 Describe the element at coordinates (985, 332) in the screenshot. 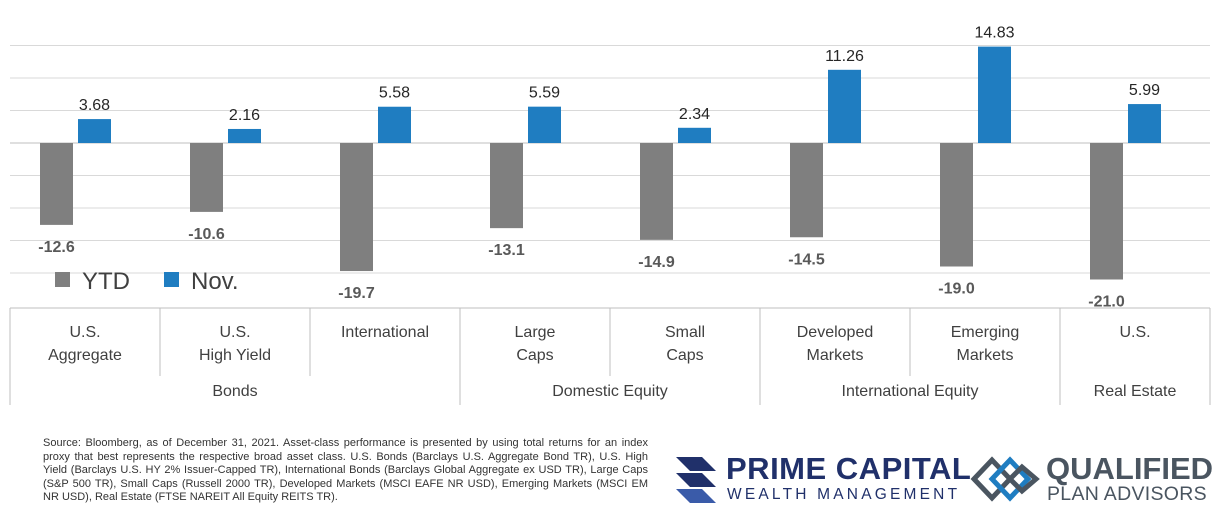

I see `category-label: Emerging` at that location.